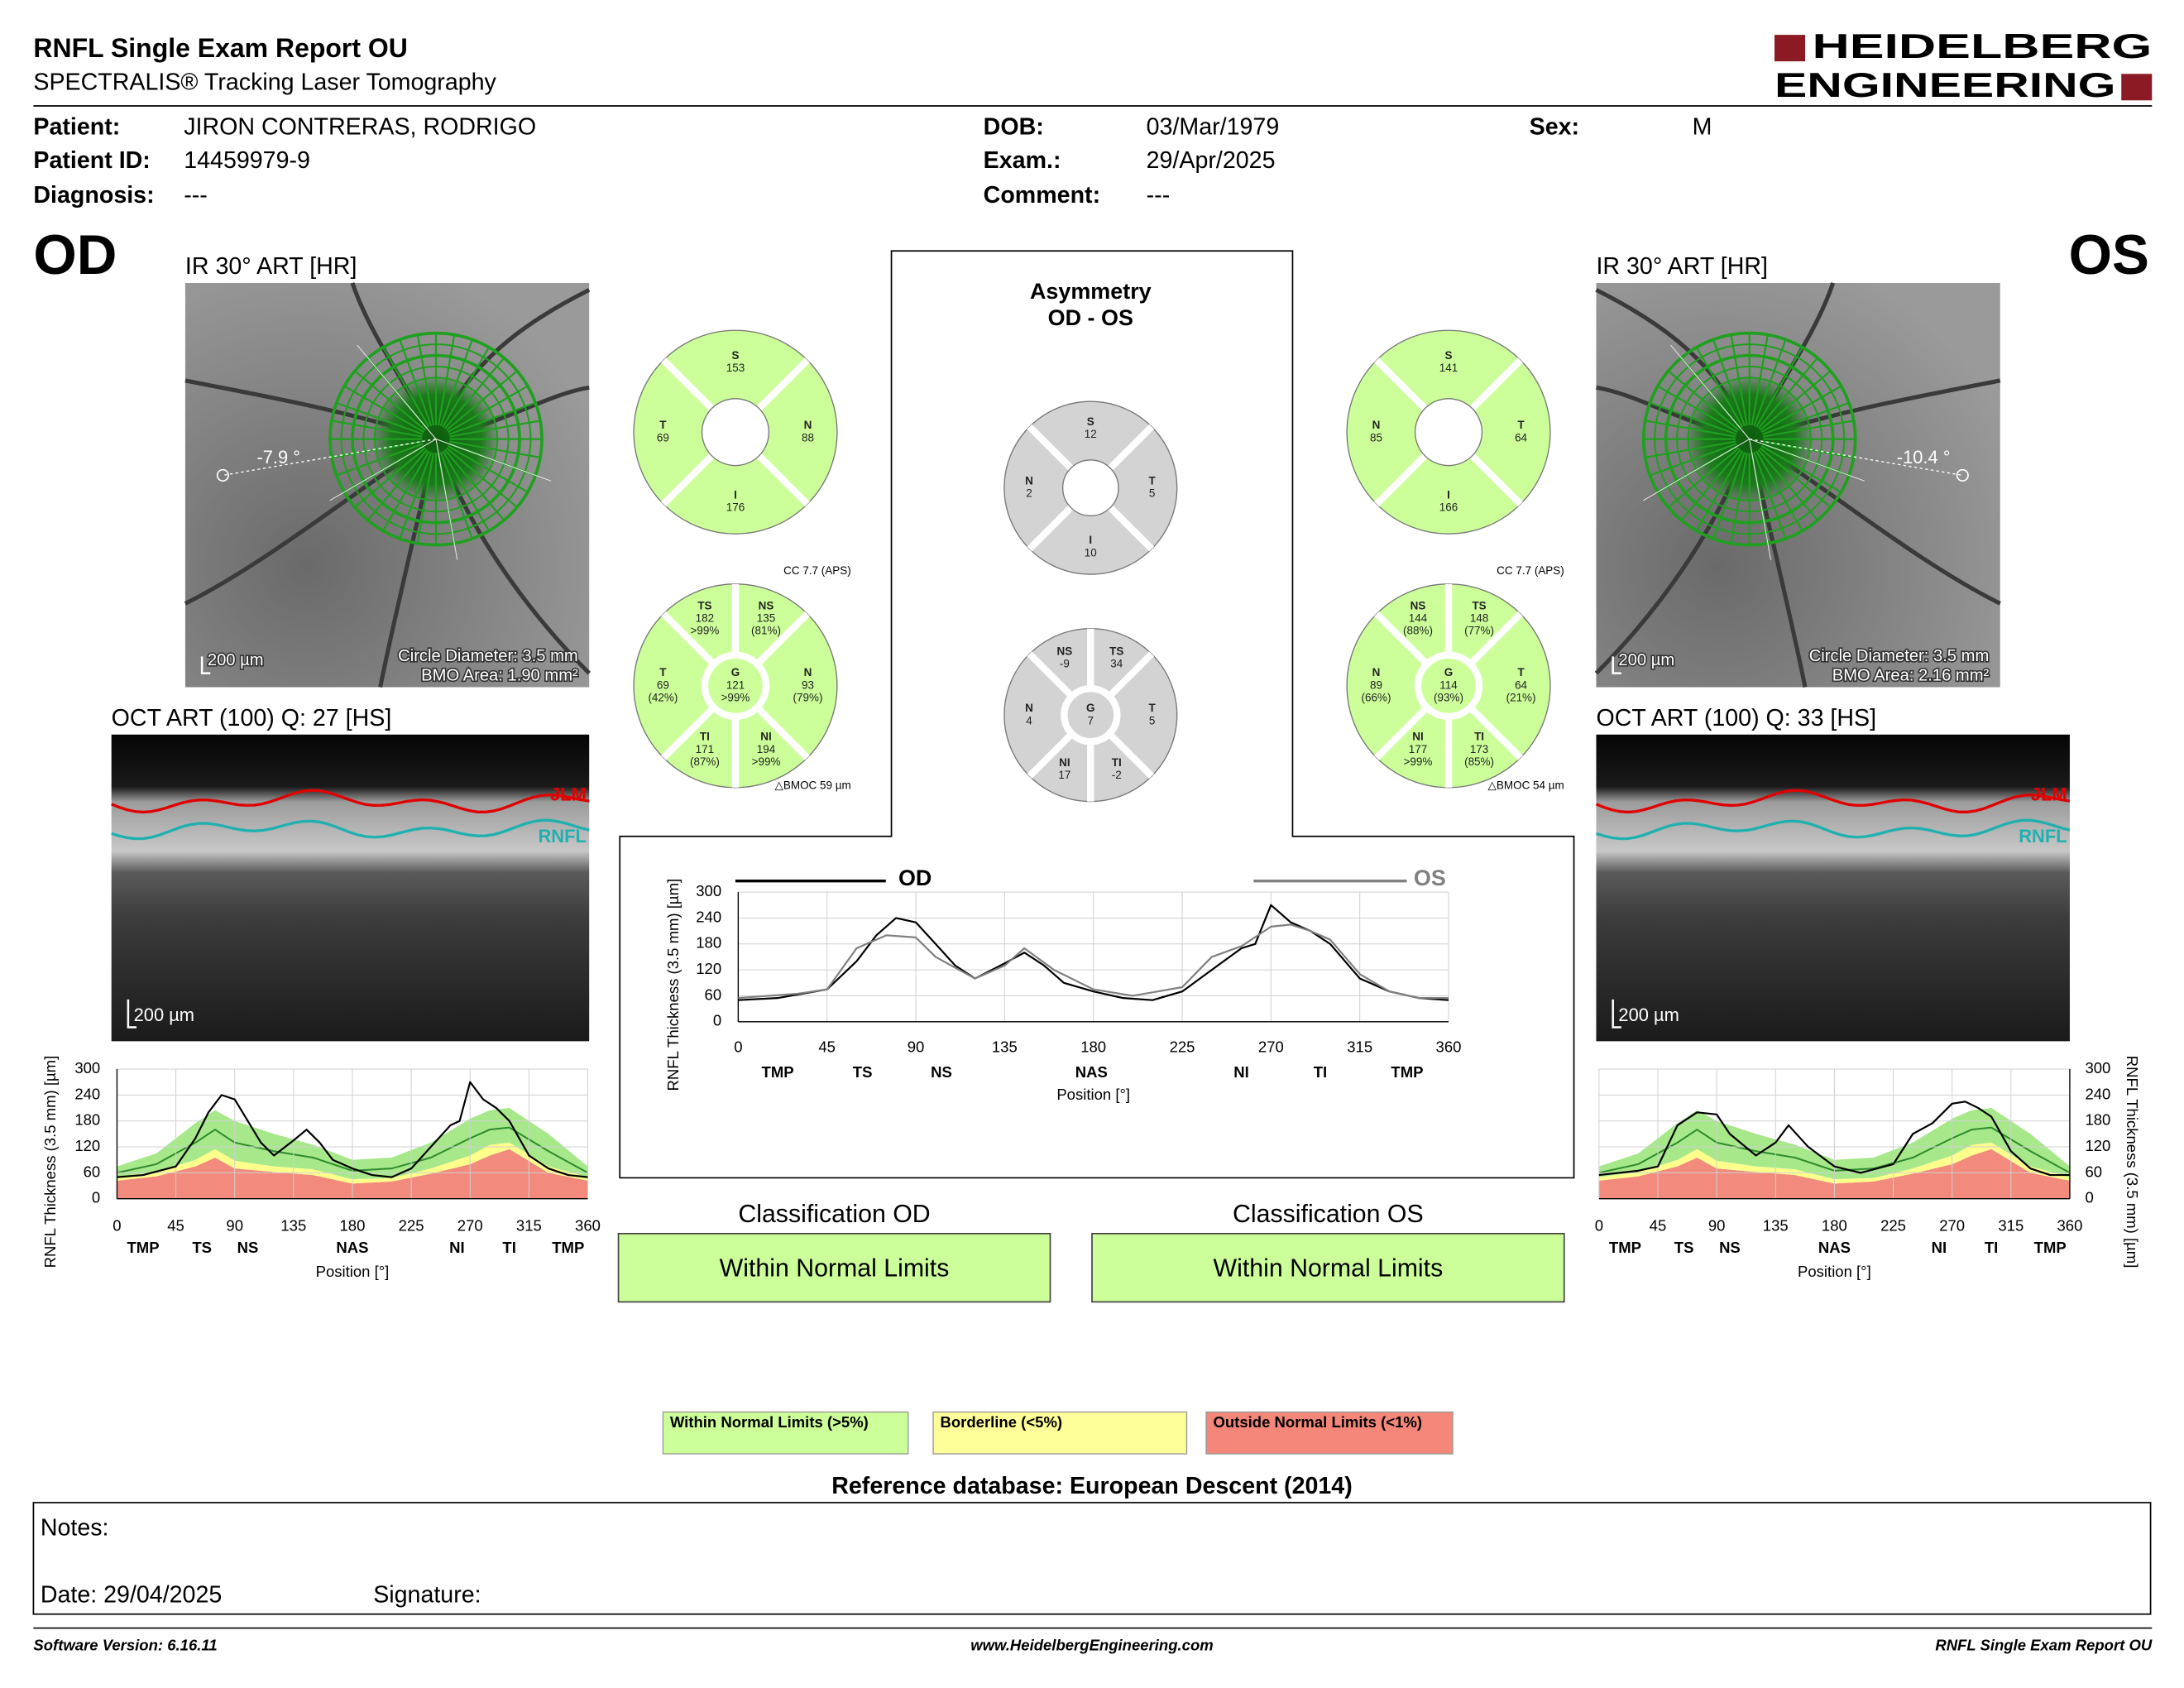 The image size is (2184, 1688). Describe the element at coordinates (769, 1422) in the screenshot. I see `legend-text: Within Normal Limits (>5%)` at that location.